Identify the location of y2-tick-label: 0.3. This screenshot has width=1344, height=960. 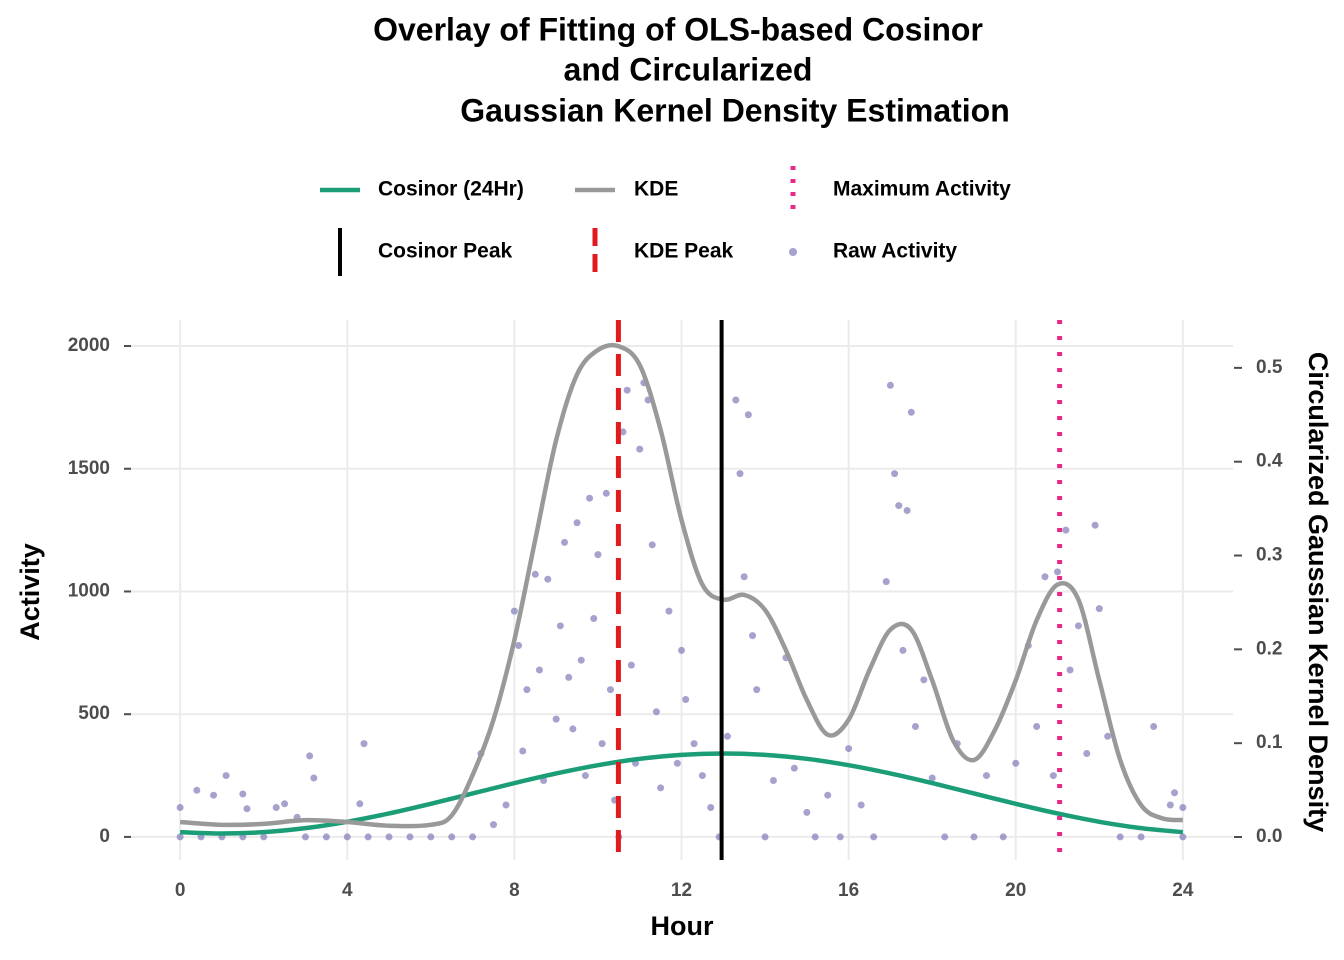
(1269, 555).